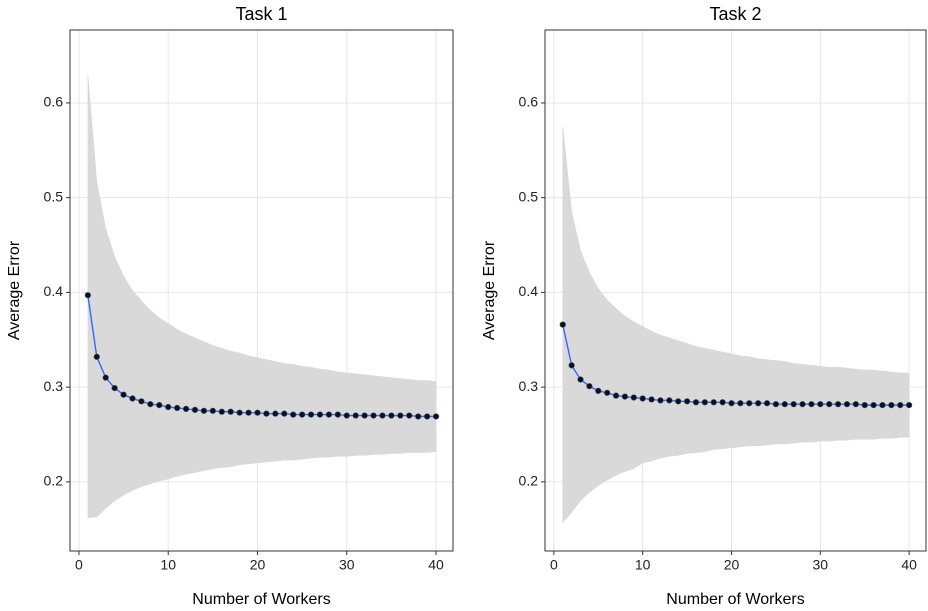 The width and height of the screenshot is (928, 611). What do you see at coordinates (258, 565) in the screenshot?
I see `x-tick-label: 20` at bounding box center [258, 565].